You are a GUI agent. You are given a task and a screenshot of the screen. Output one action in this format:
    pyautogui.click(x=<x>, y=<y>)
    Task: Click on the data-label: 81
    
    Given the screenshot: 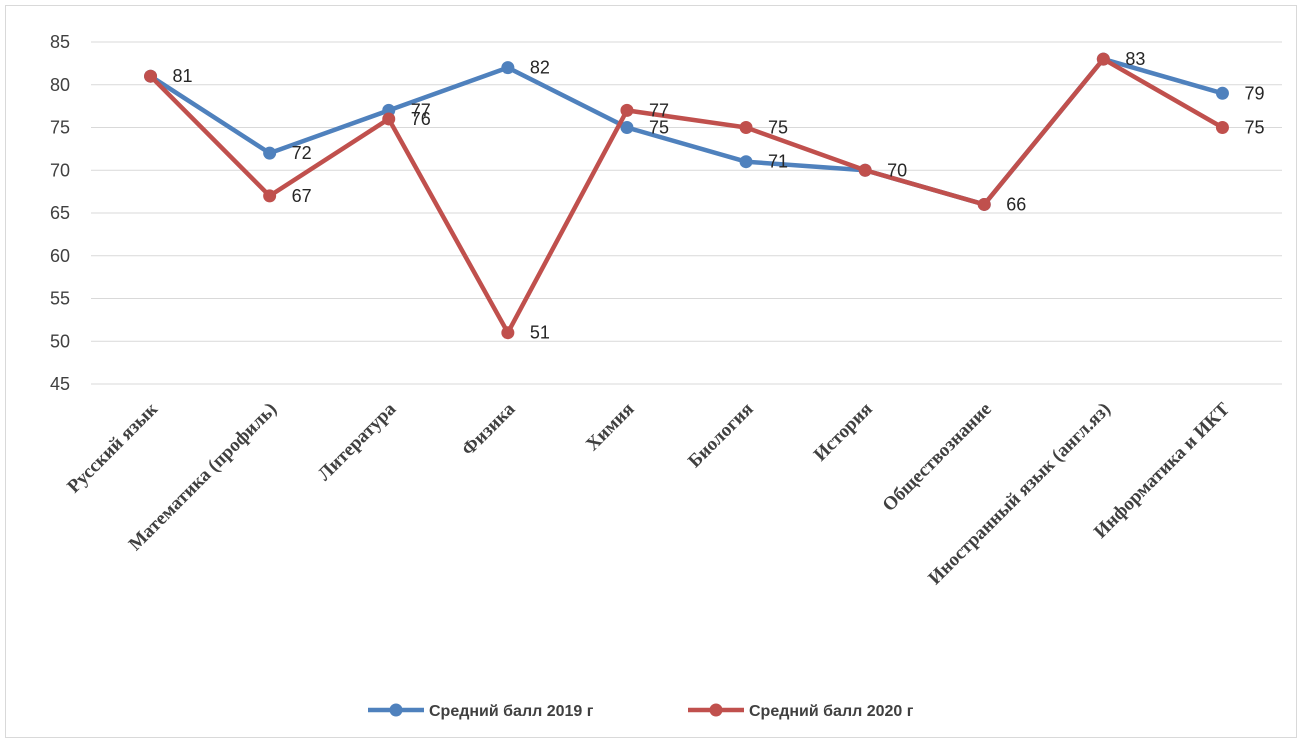 What is the action you would take?
    pyautogui.click(x=183, y=76)
    